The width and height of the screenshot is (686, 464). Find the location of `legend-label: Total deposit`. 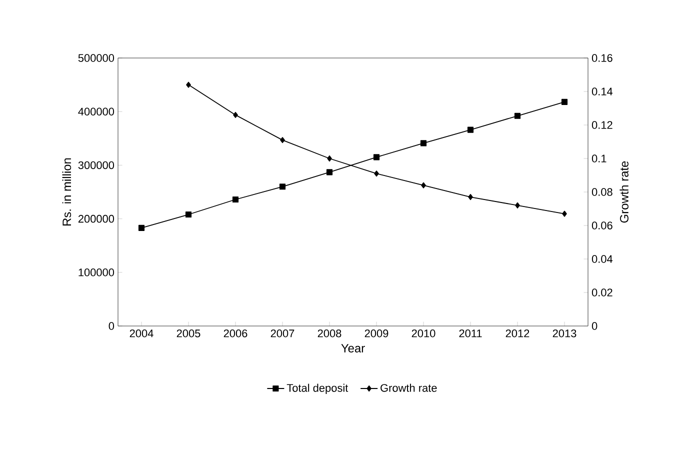

legend-label: Total deposit is located at coordinates (317, 389).